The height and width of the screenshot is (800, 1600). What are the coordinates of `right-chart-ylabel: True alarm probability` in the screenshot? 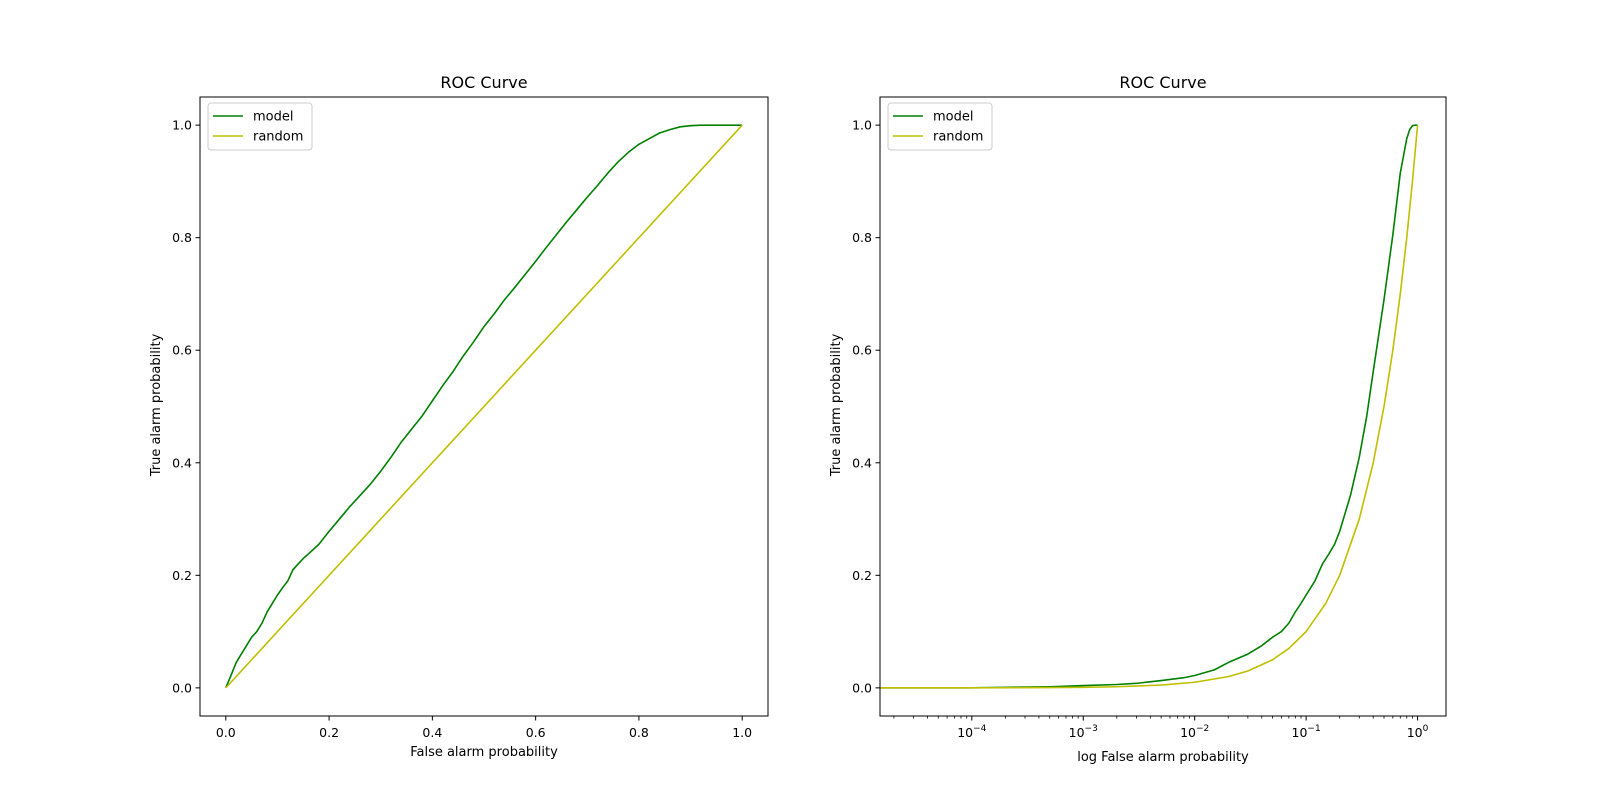 It's located at (836, 405).